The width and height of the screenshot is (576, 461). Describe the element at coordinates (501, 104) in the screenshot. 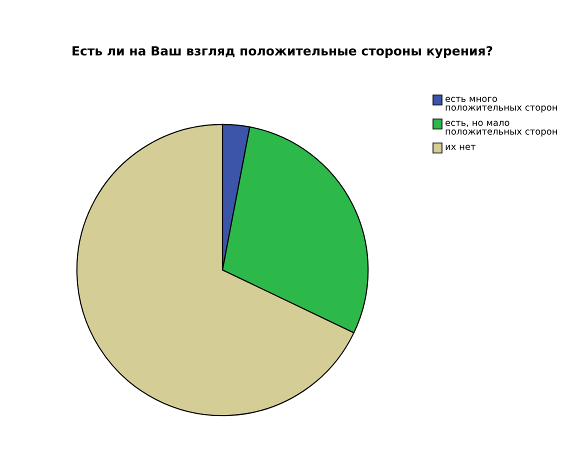

I see `legend-label: есть много положительных сторон` at that location.